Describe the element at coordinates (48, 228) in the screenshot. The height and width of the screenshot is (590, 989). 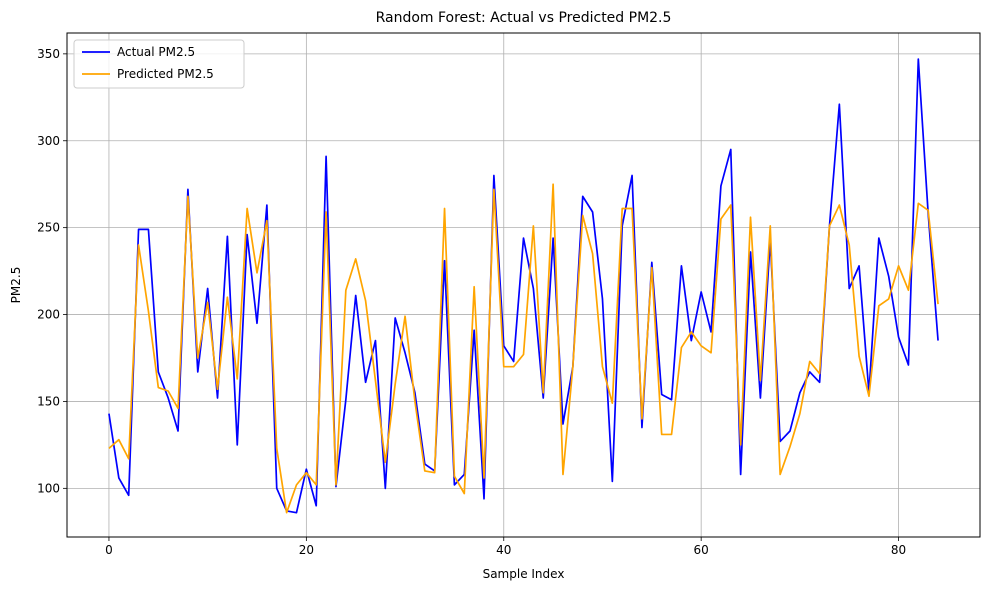
I see `y-tick-label: 250` at that location.